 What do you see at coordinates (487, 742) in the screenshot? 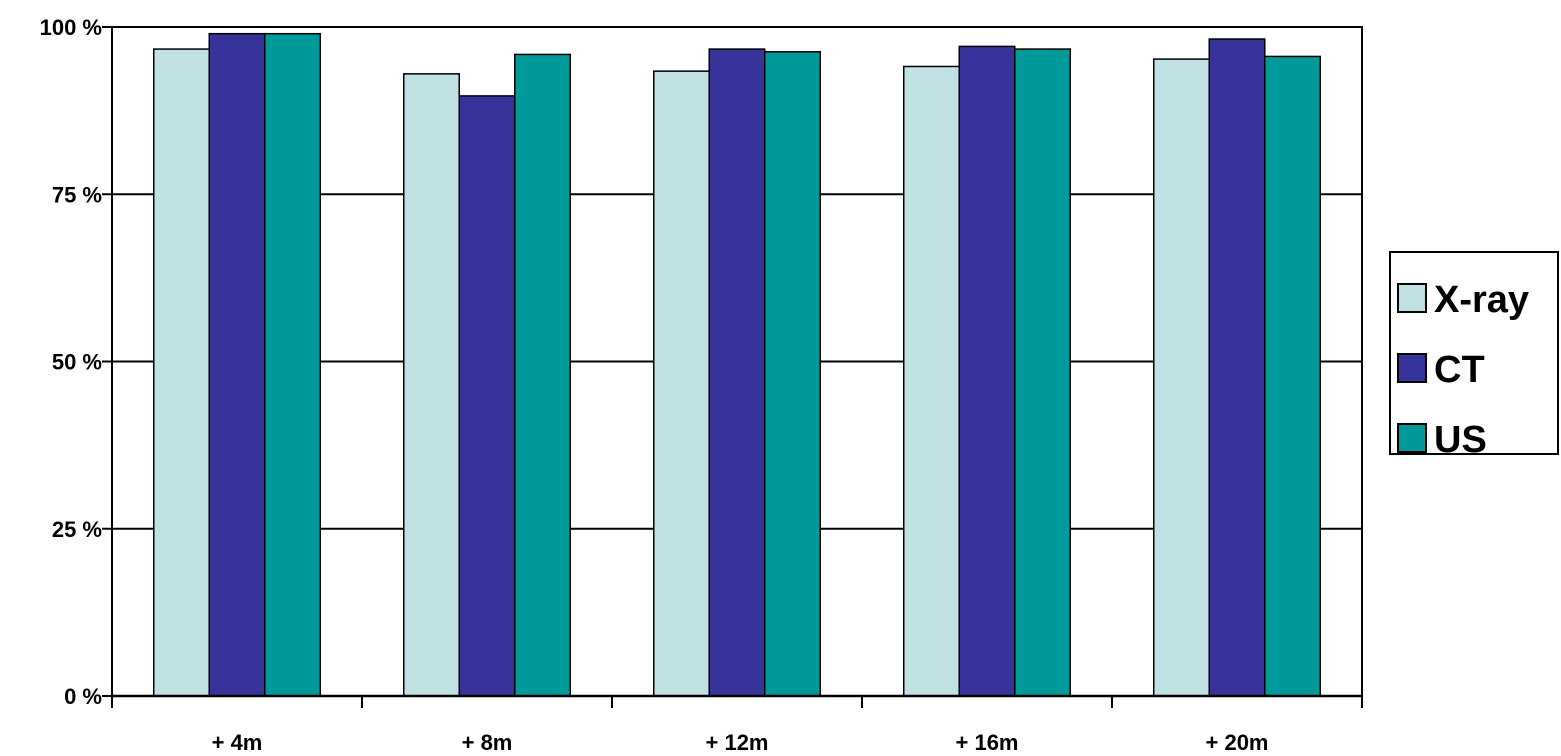
I see `x-tick-label: + 8m` at bounding box center [487, 742].